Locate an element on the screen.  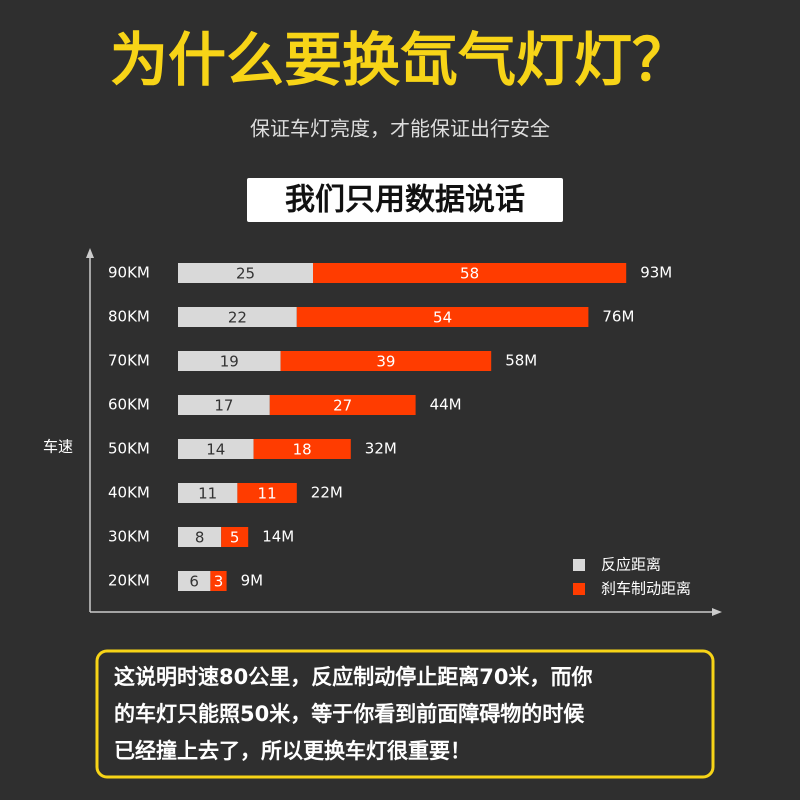
badge-box is located at coordinates (405, 200).